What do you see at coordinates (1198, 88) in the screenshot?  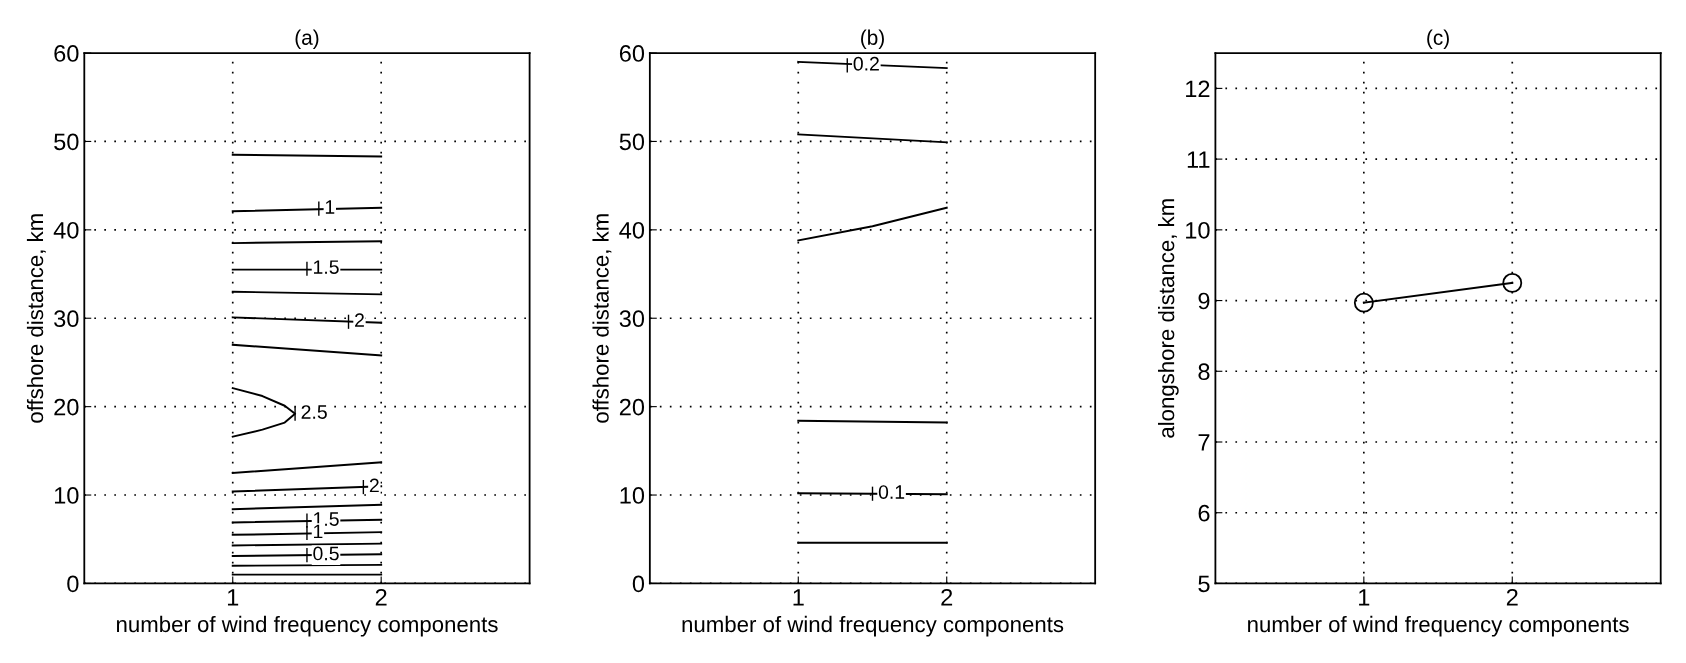 I see `y-tick-label: 12` at bounding box center [1198, 88].